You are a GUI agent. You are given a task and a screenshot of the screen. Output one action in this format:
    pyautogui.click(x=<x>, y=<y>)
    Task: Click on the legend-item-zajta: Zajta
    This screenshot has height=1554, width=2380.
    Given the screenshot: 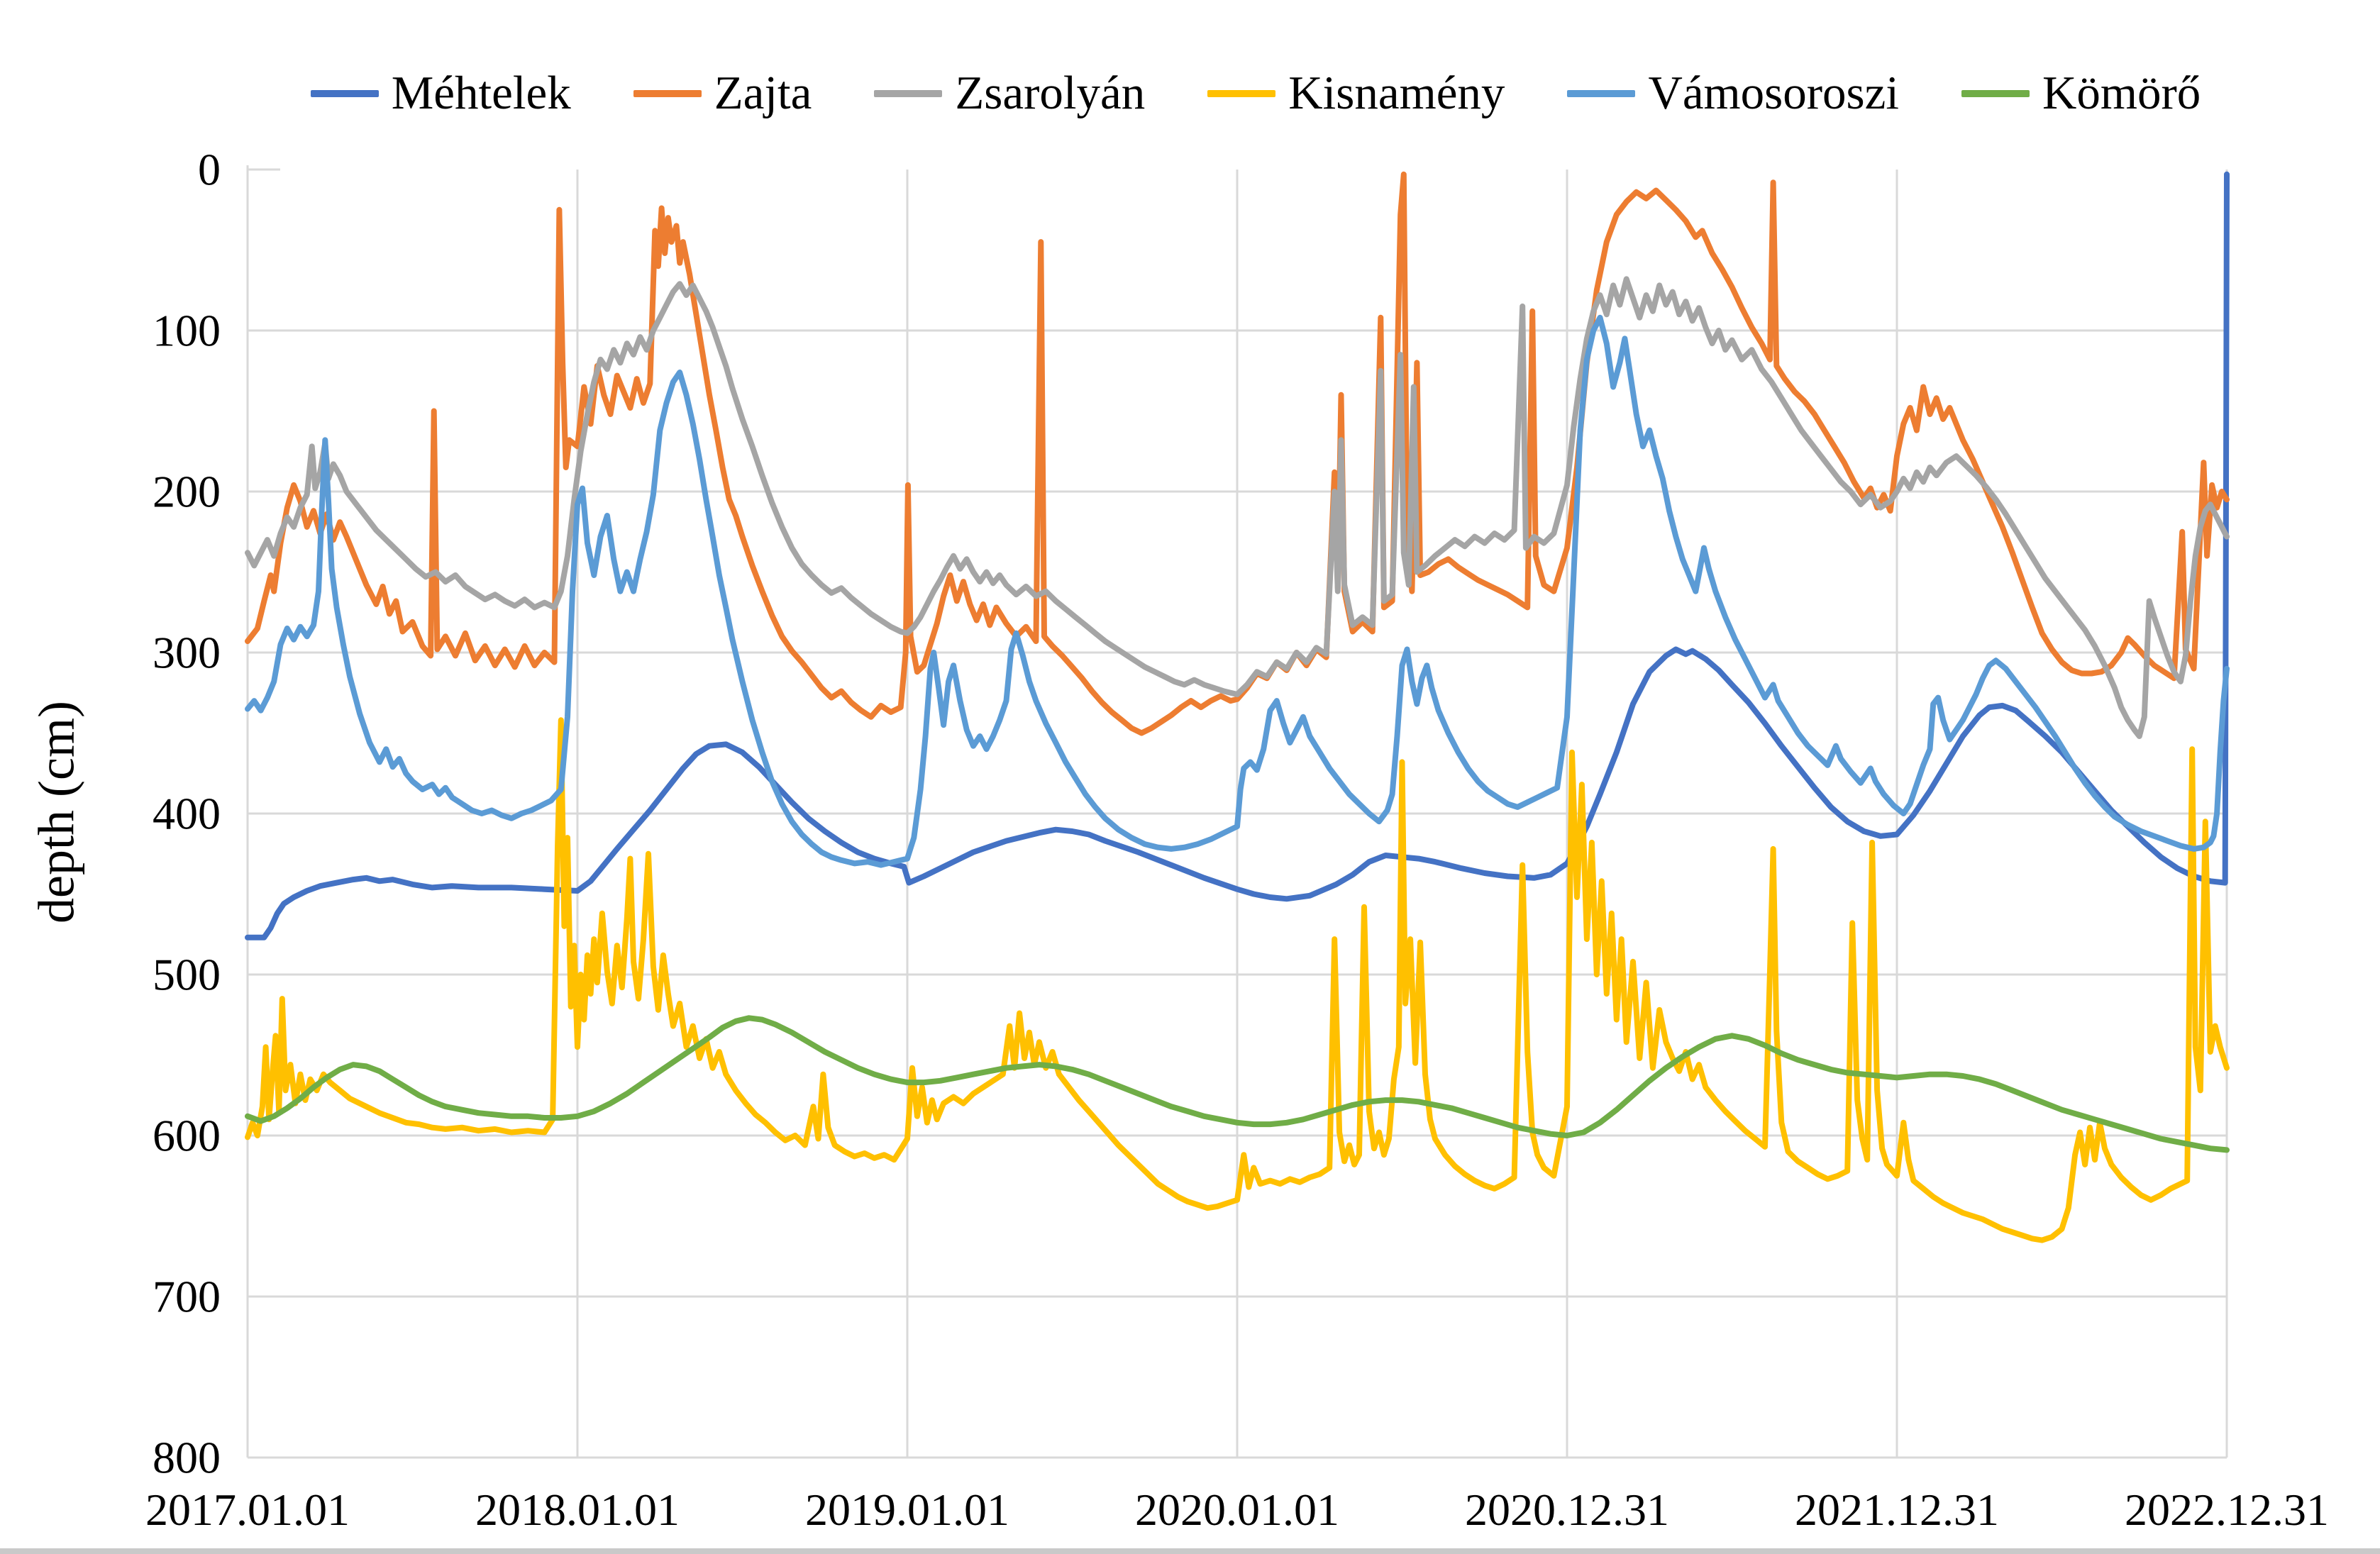 What is the action you would take?
    pyautogui.click(x=722, y=93)
    